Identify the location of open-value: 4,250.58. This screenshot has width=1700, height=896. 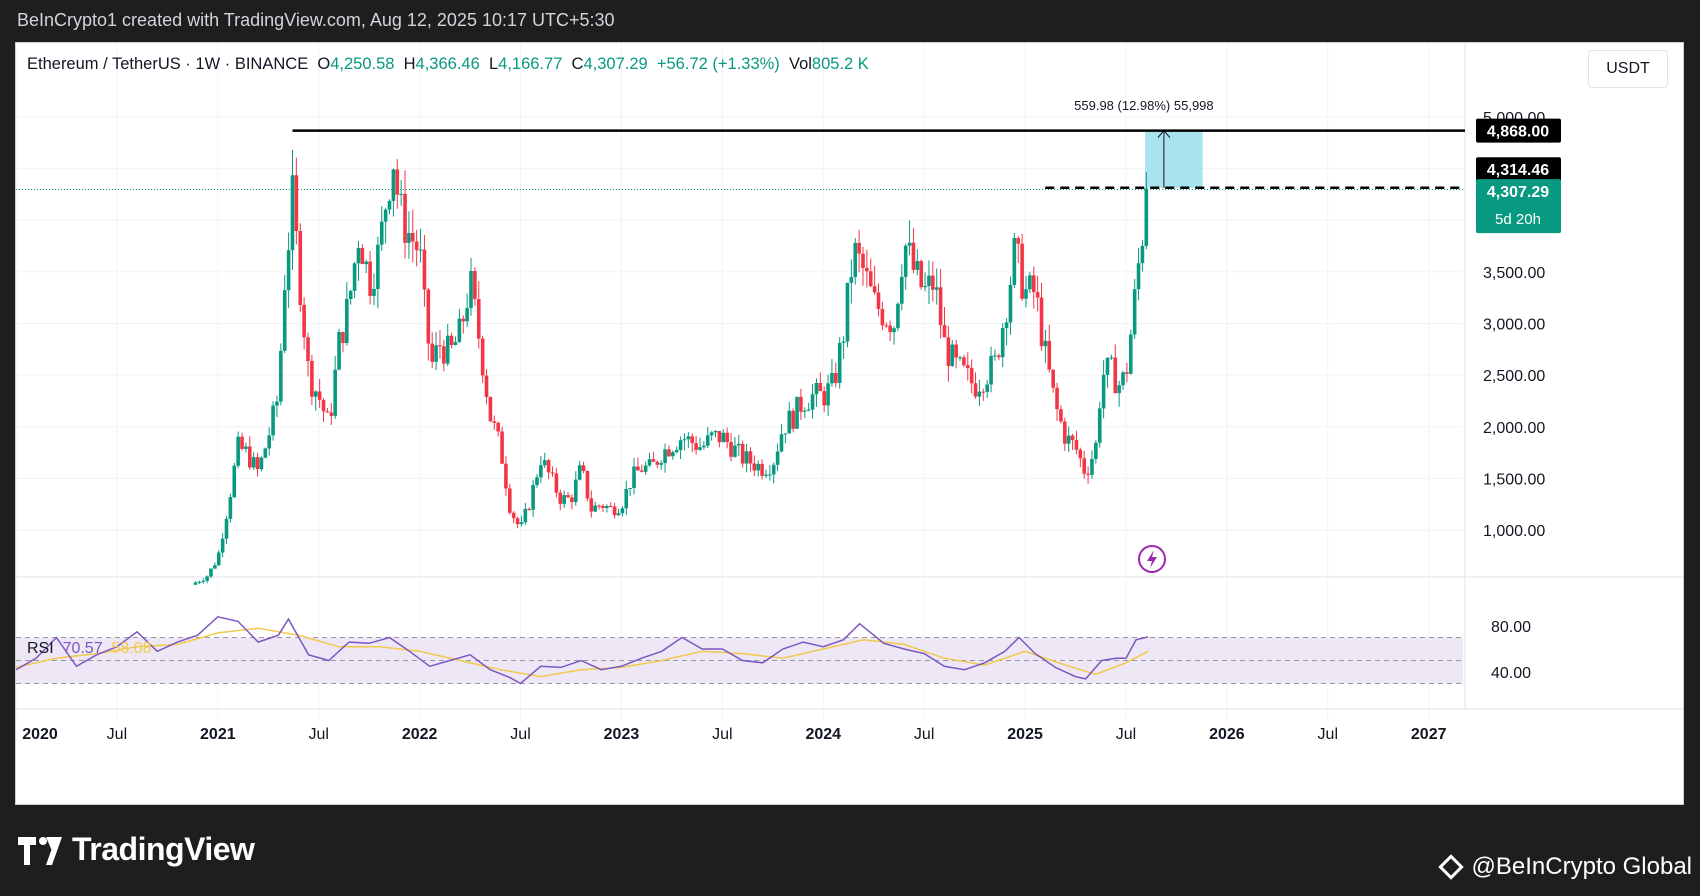
(362, 64).